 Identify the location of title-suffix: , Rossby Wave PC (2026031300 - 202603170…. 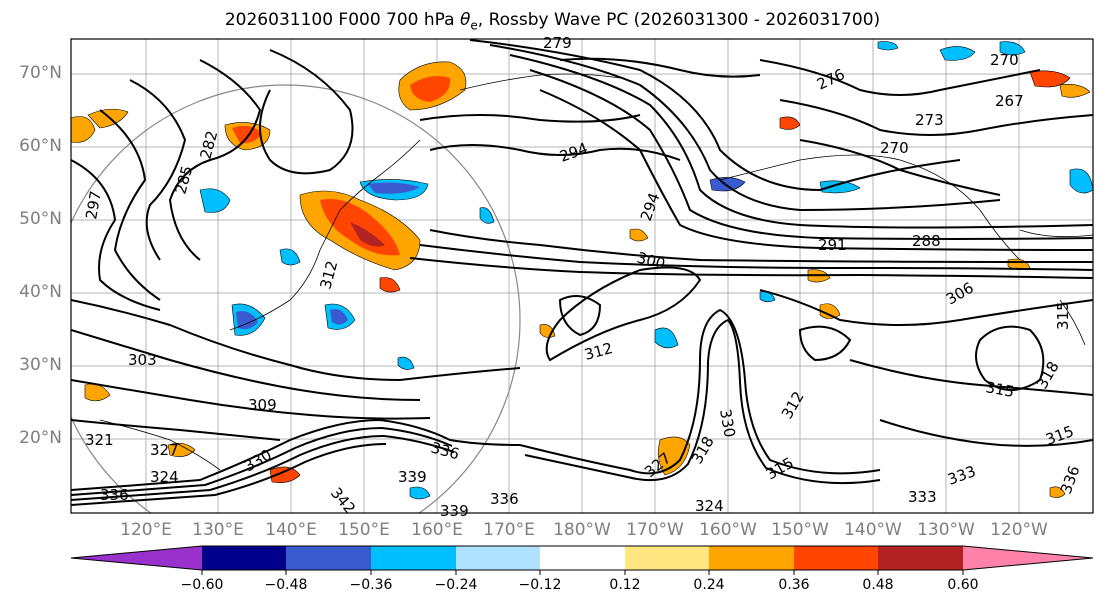
(679, 20).